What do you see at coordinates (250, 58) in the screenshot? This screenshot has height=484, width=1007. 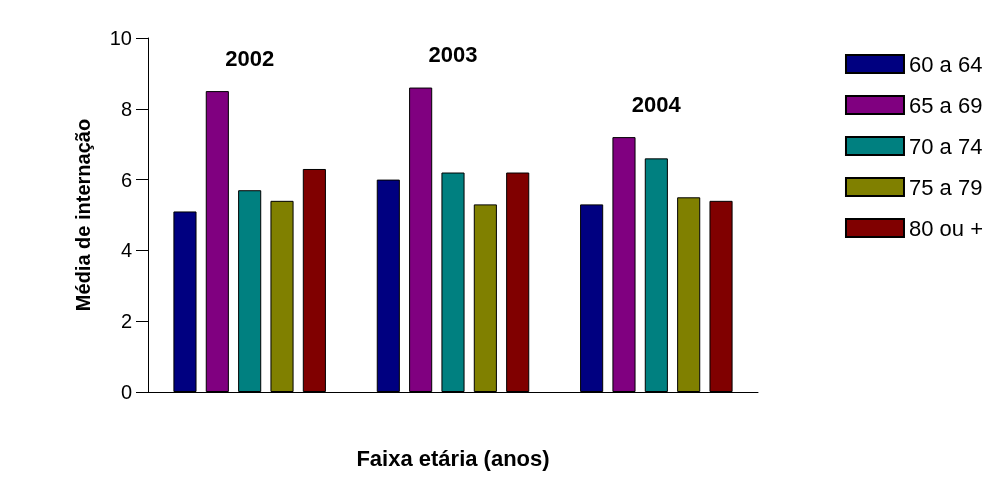 I see `x-tick-label: 2002` at bounding box center [250, 58].